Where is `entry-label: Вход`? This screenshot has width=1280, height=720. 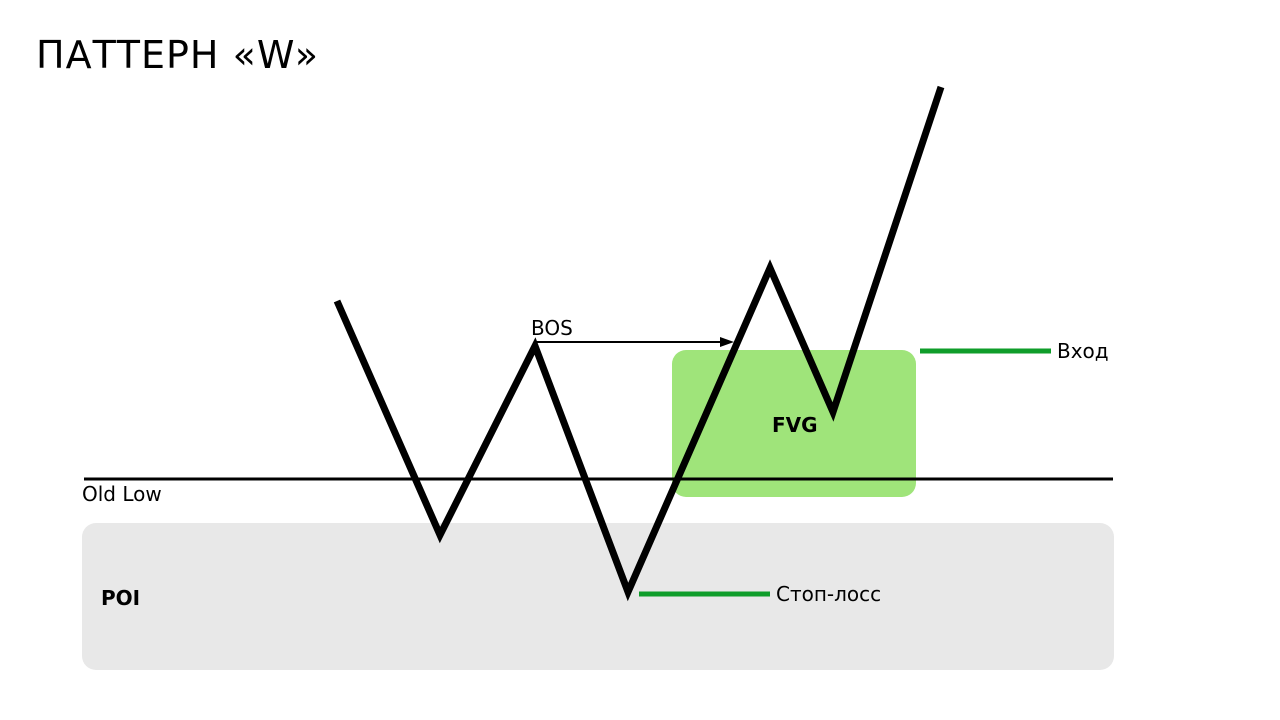 entry-label: Вход is located at coordinates (1083, 351).